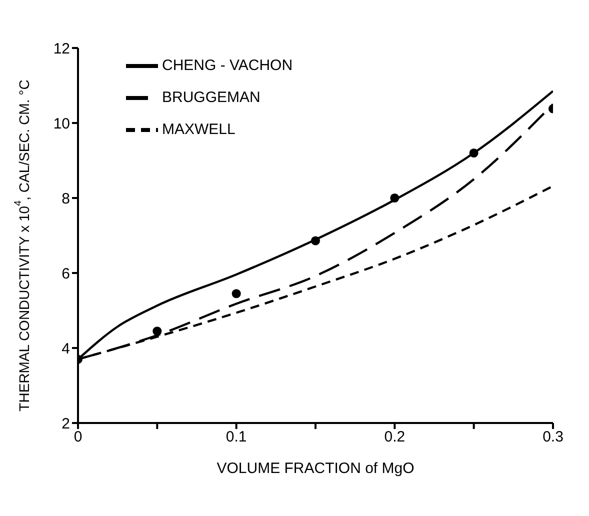  Describe the element at coordinates (66, 349) in the screenshot. I see `y-tick-label: 4` at that location.